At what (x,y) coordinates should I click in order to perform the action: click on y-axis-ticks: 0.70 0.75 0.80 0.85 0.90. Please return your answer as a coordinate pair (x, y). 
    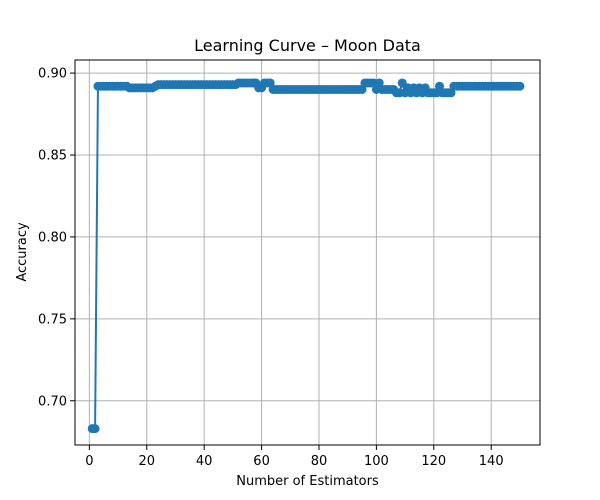
    Looking at the image, I should click on (56, 238).